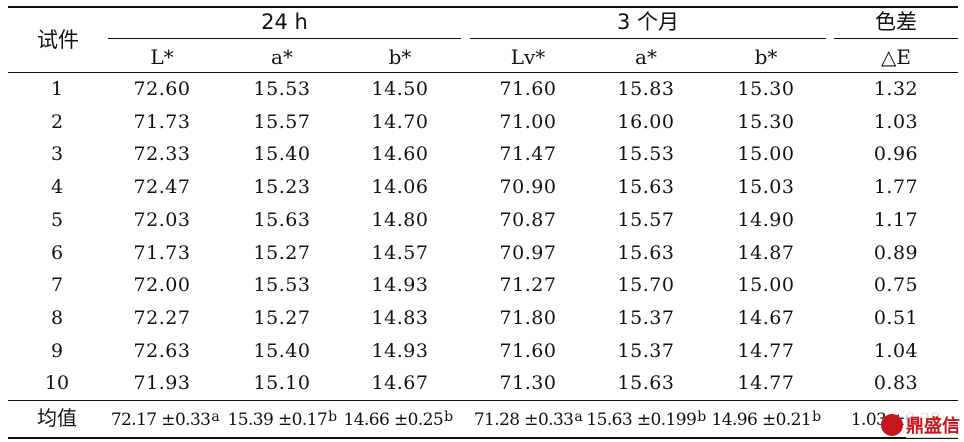 The height and width of the screenshot is (442, 964). Describe the element at coordinates (528, 351) in the screenshot. I see `table-cell: 71.60` at that location.